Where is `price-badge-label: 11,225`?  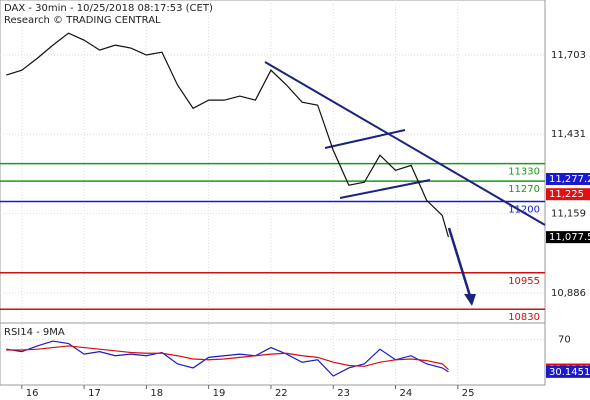
price-badge-label: 11,225 is located at coordinates (566, 194).